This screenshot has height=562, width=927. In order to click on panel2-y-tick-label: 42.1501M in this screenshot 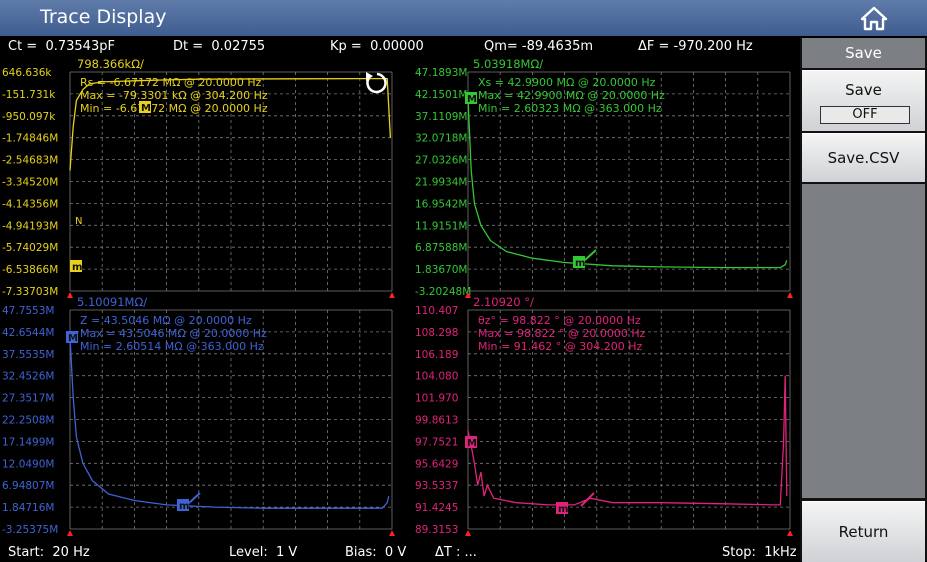, I will do `click(441, 95)`.